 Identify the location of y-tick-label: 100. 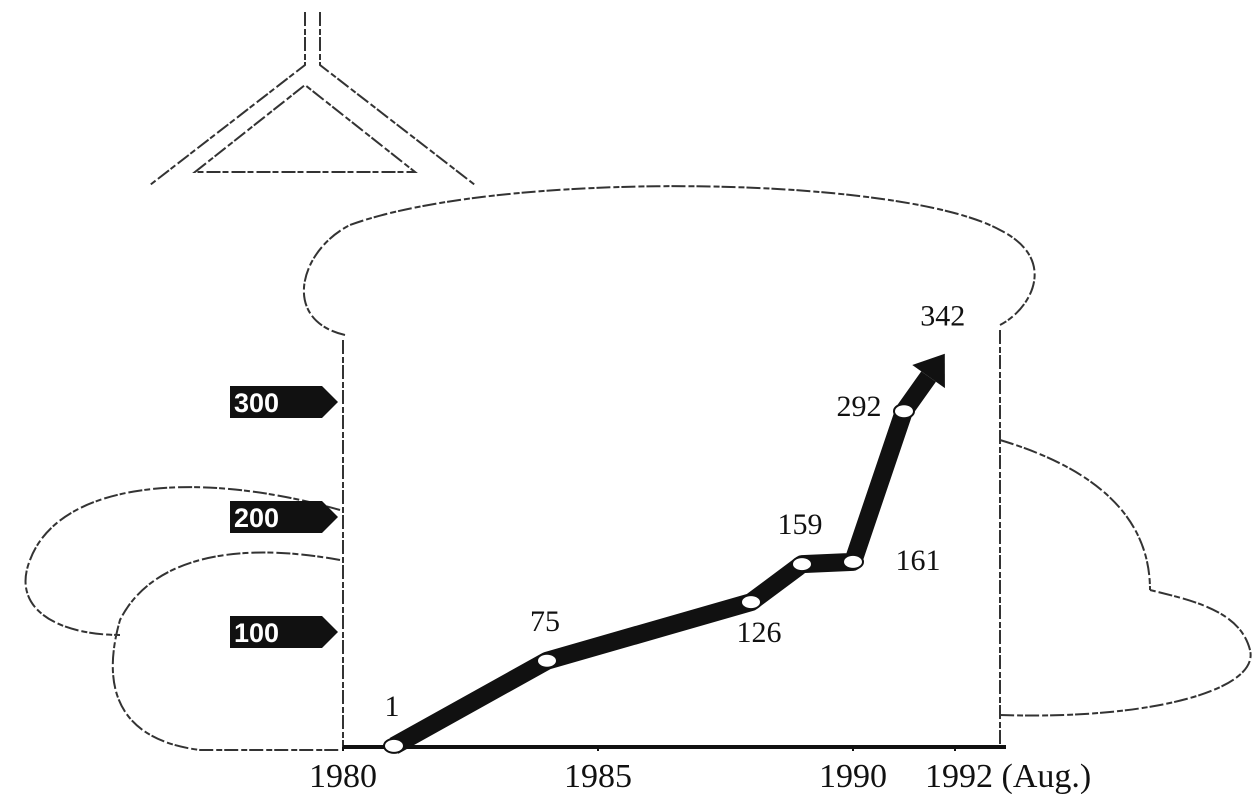
(256, 633).